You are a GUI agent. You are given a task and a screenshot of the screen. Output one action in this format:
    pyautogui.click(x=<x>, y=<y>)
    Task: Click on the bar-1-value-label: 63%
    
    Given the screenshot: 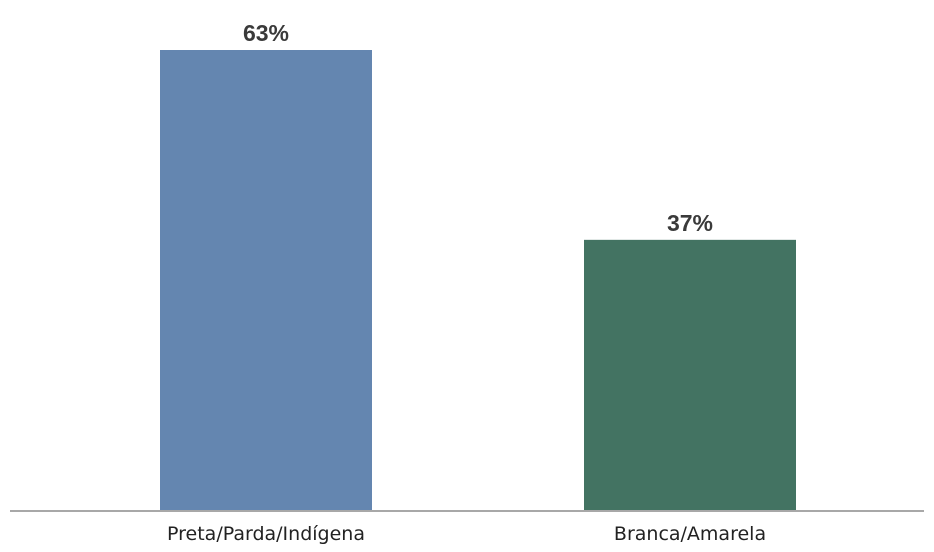 What is the action you would take?
    pyautogui.click(x=266, y=33)
    